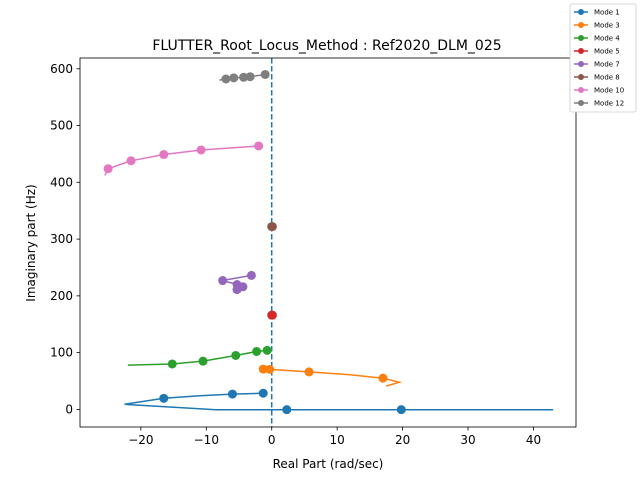  Describe the element at coordinates (581, 38) in the screenshot. I see `mode-4-legend-marker` at that location.